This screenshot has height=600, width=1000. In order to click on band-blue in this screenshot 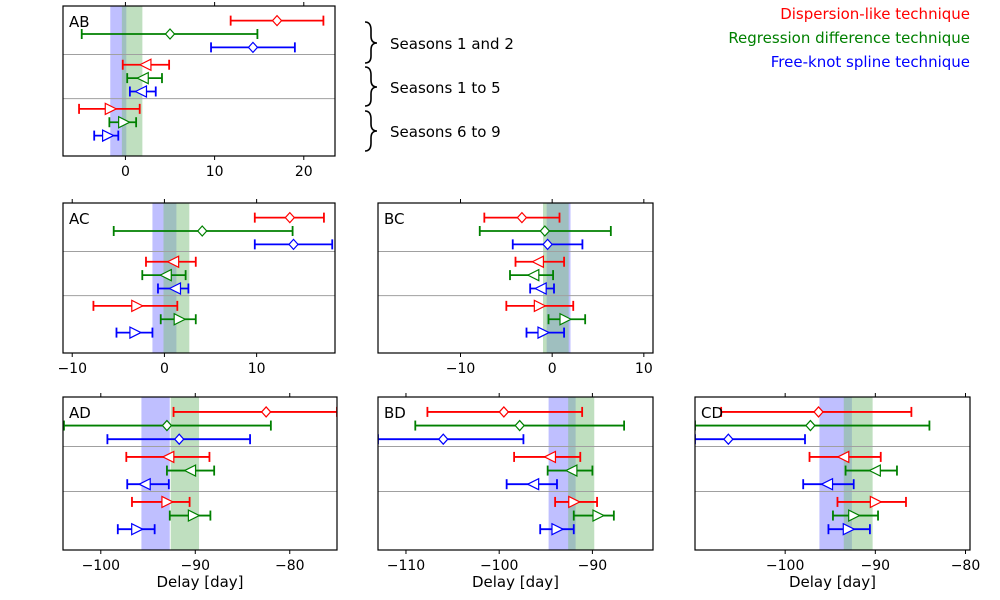, I will do `click(155, 473)`.